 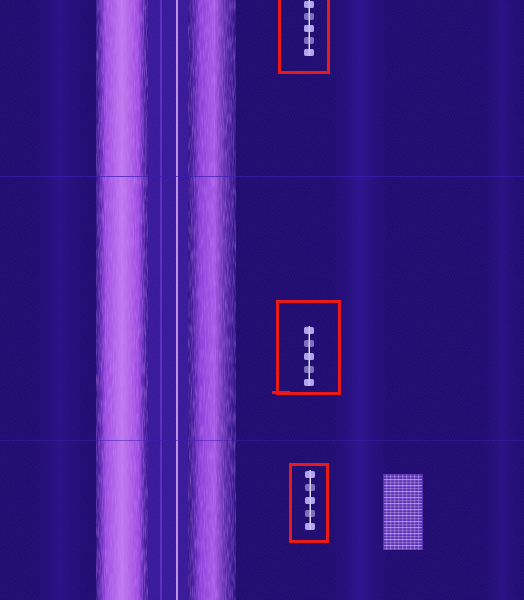 I want to click on detection-box-2-tick, so click(x=281, y=392).